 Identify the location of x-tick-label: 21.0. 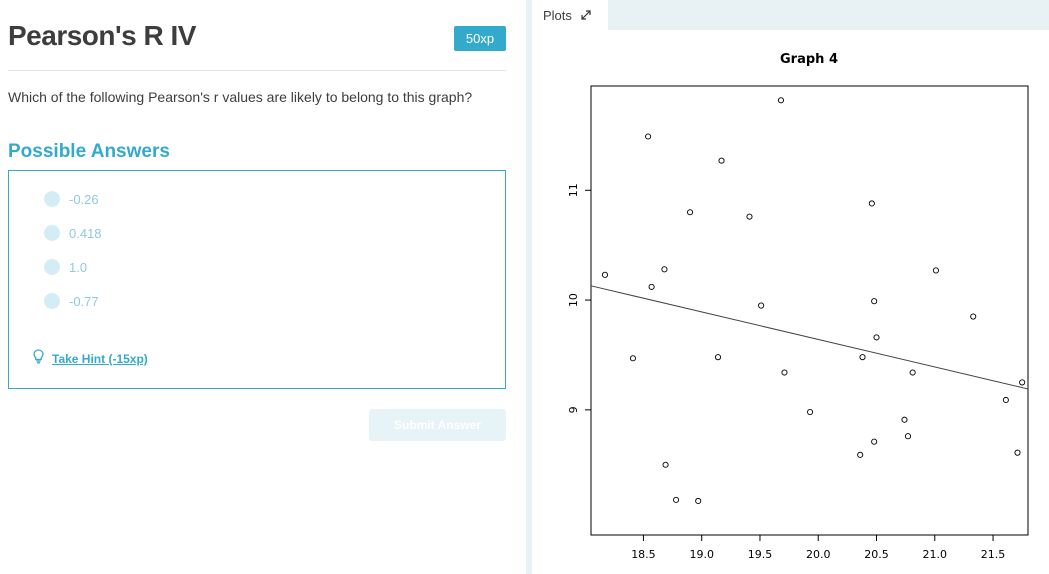
(935, 554).